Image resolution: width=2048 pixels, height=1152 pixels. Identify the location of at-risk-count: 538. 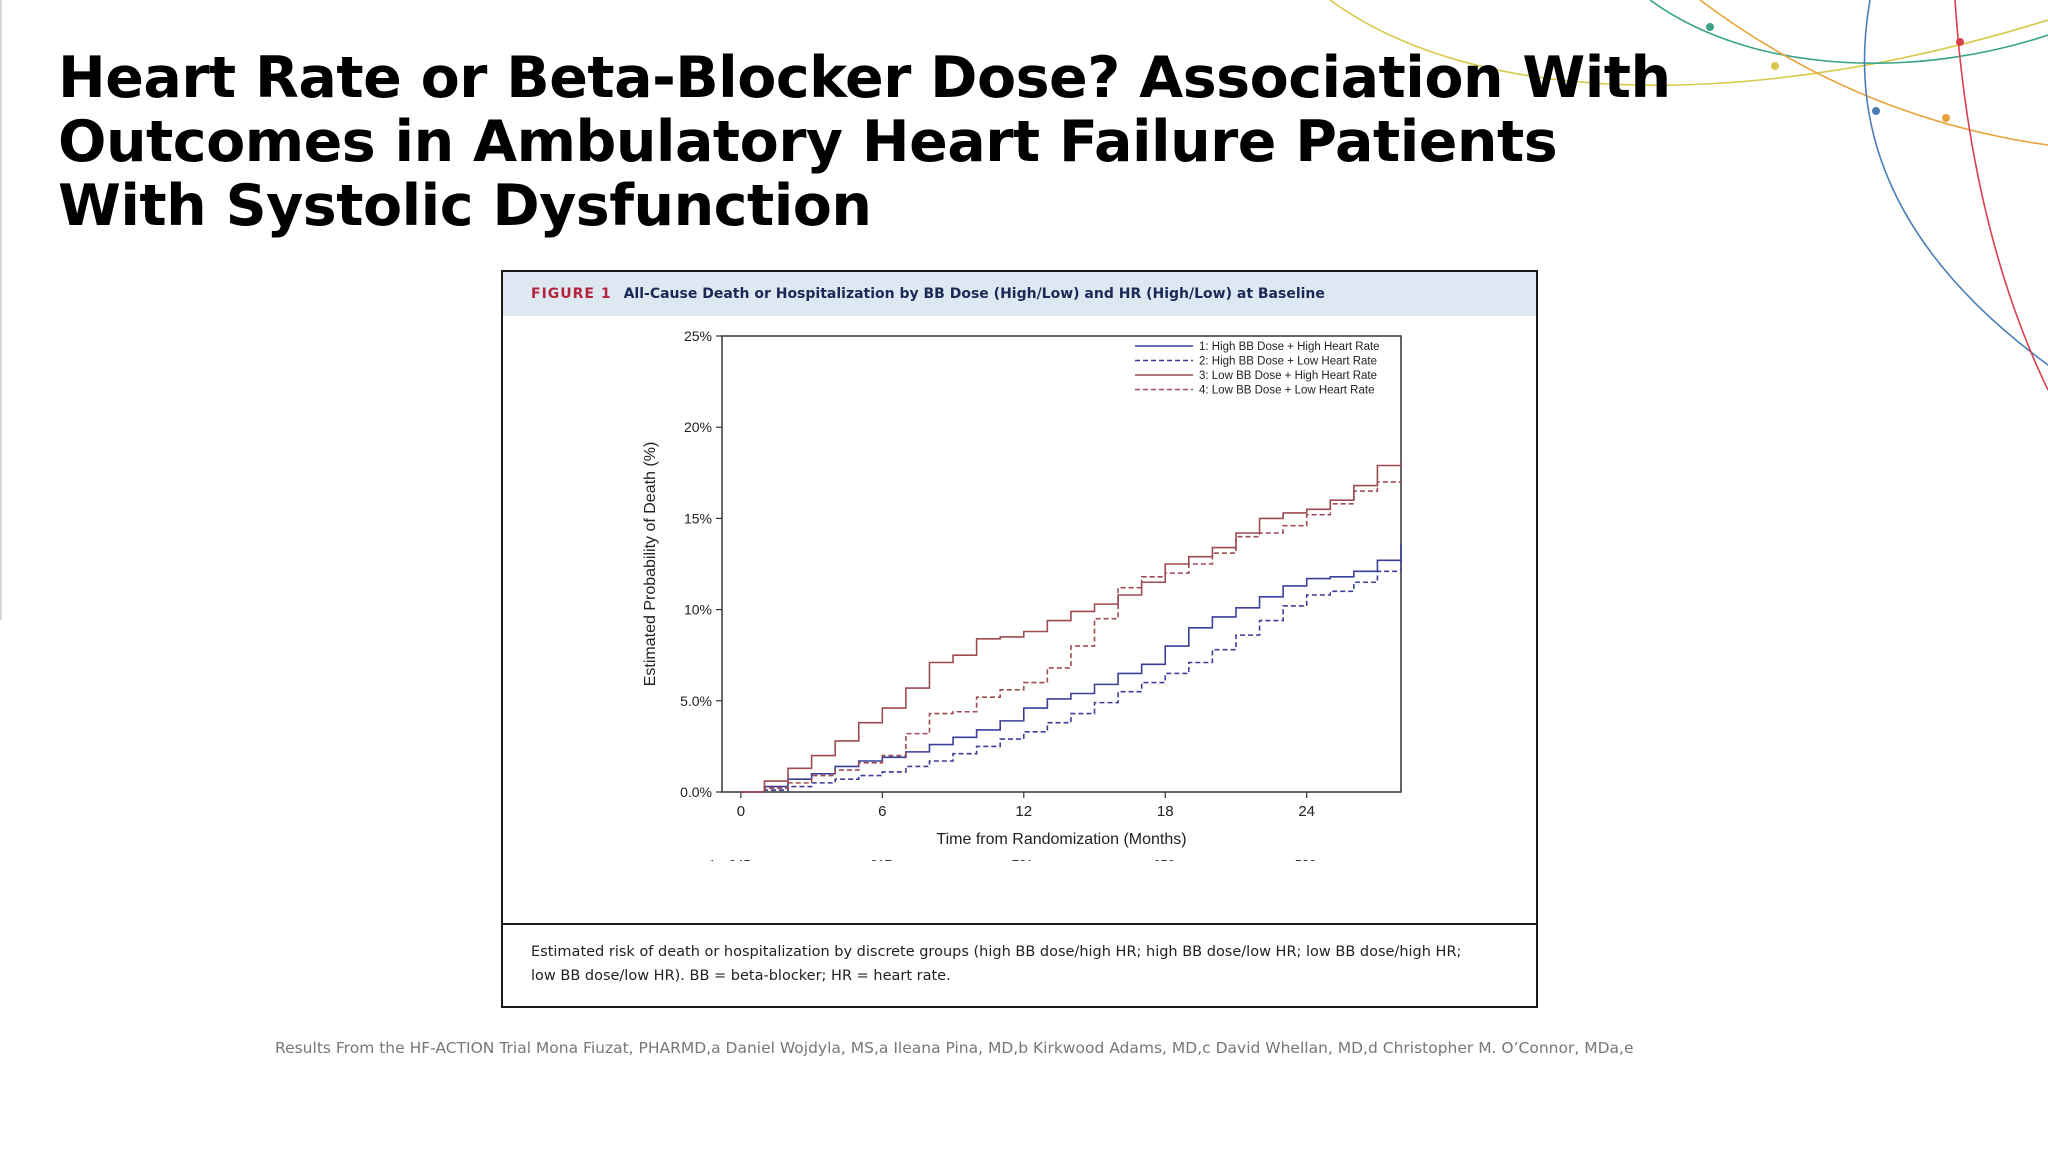
(1306, 859).